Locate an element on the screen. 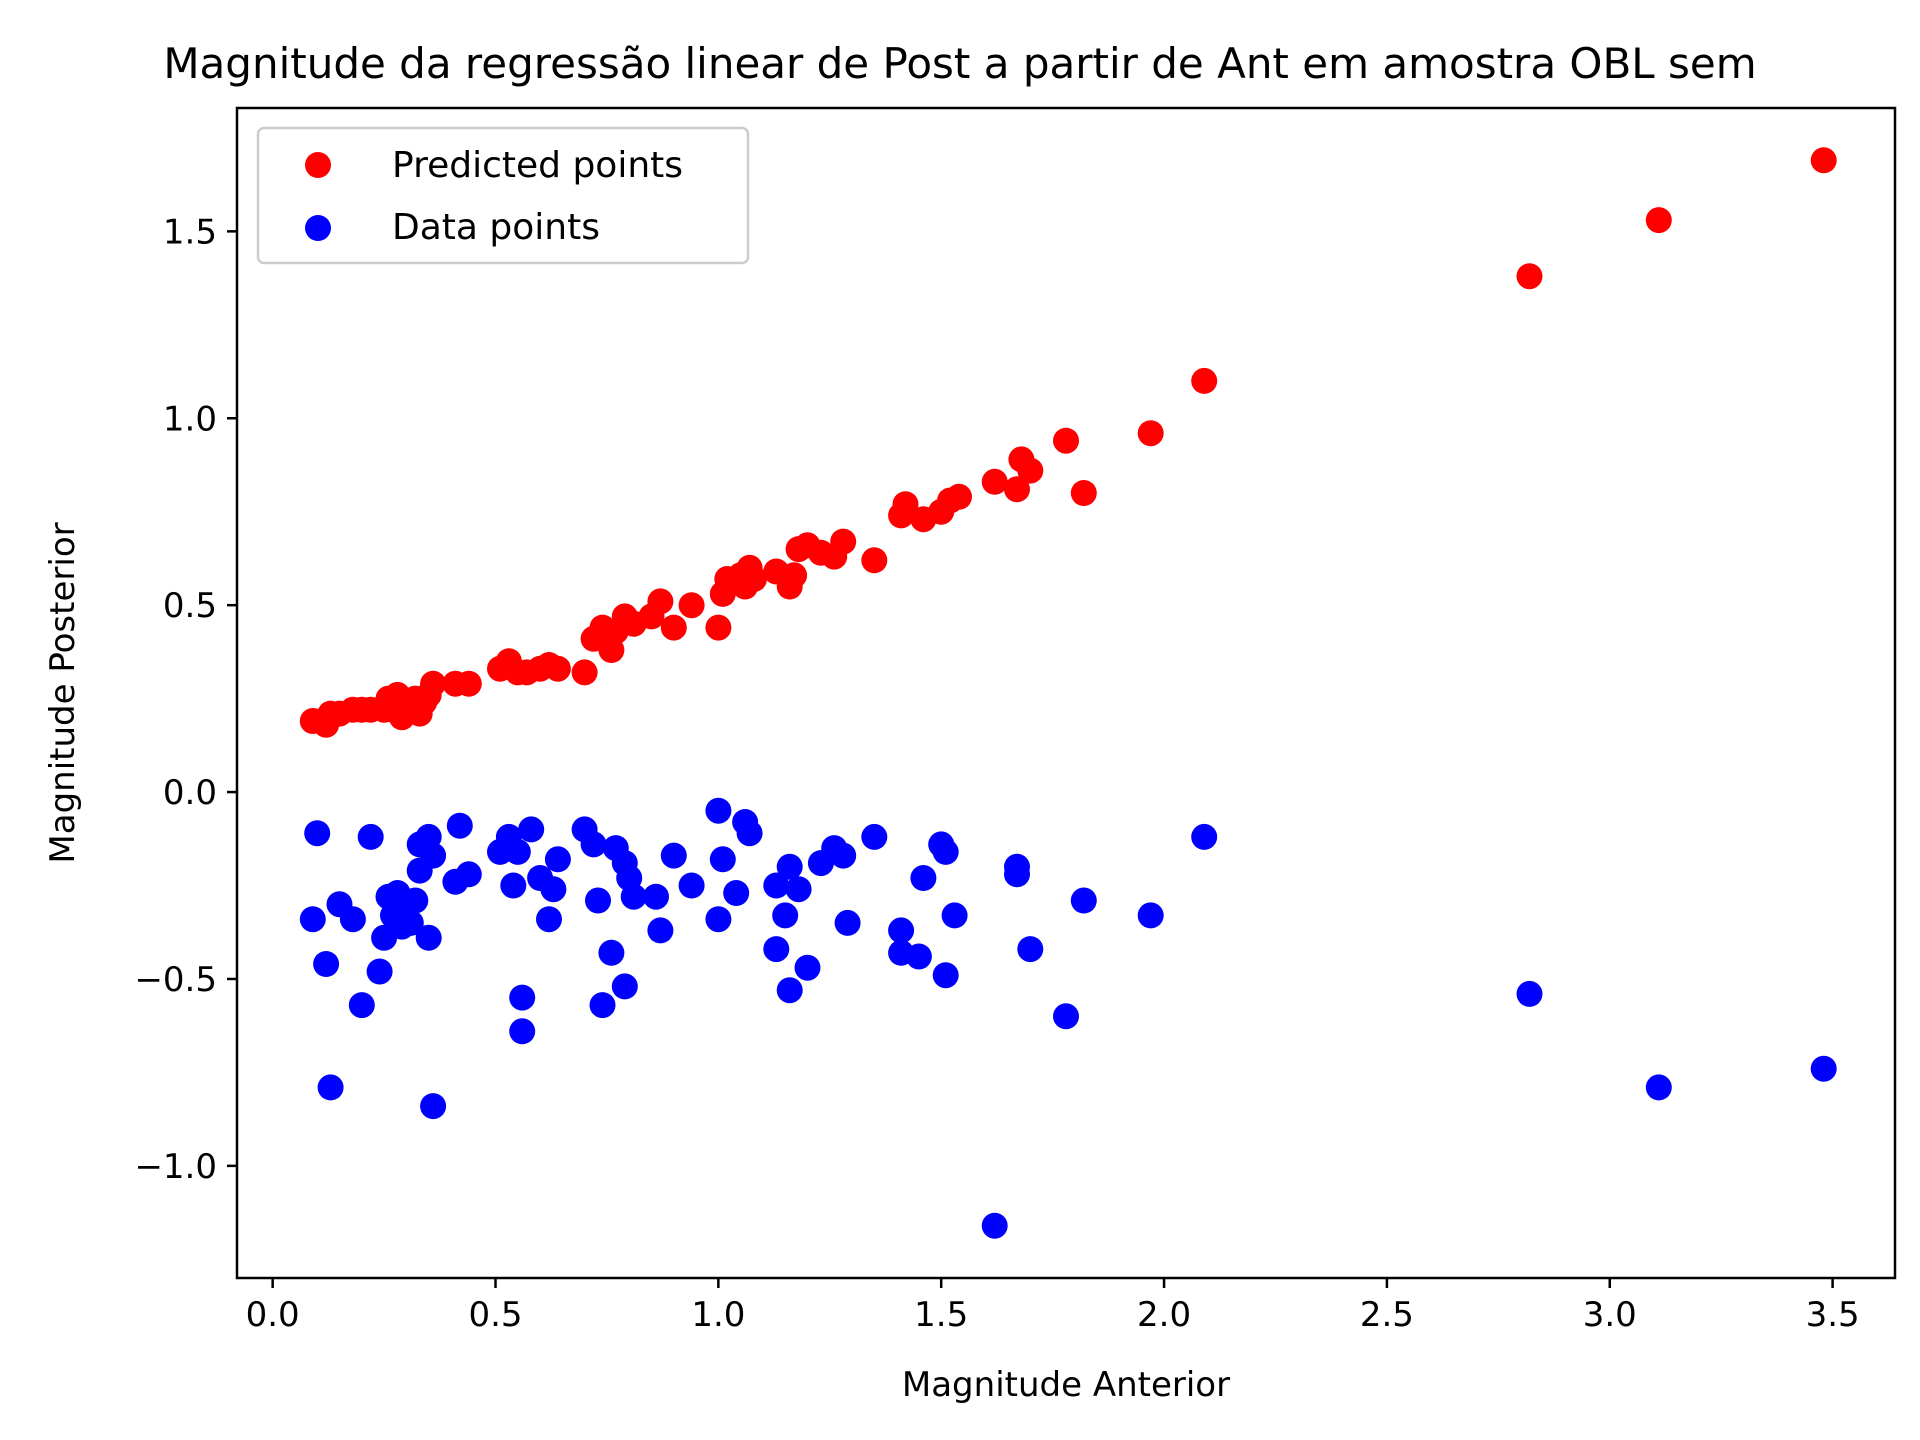 Image resolution: width=1920 pixels, height=1440 pixels. x-tick-label: 0.5 is located at coordinates (495, 1315).